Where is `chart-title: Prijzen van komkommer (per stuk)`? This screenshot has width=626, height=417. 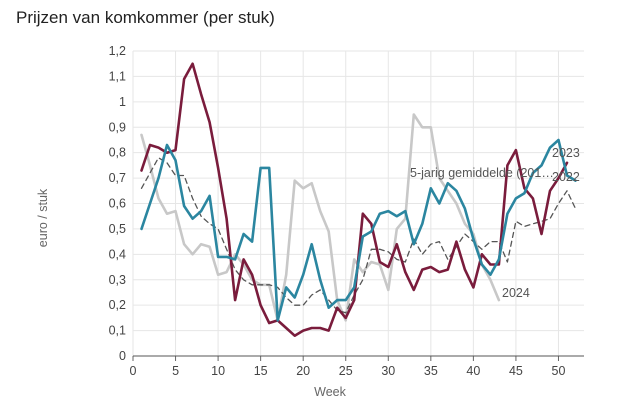
chart-title: Prijzen van komkommer (per stuk) is located at coordinates (145, 17).